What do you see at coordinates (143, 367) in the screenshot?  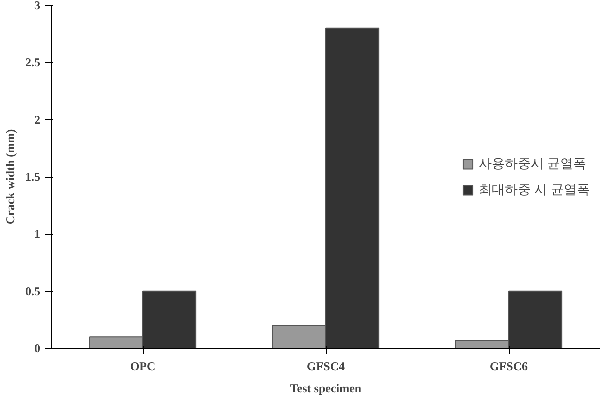 I see `x-tick-label: OPC` at bounding box center [143, 367].